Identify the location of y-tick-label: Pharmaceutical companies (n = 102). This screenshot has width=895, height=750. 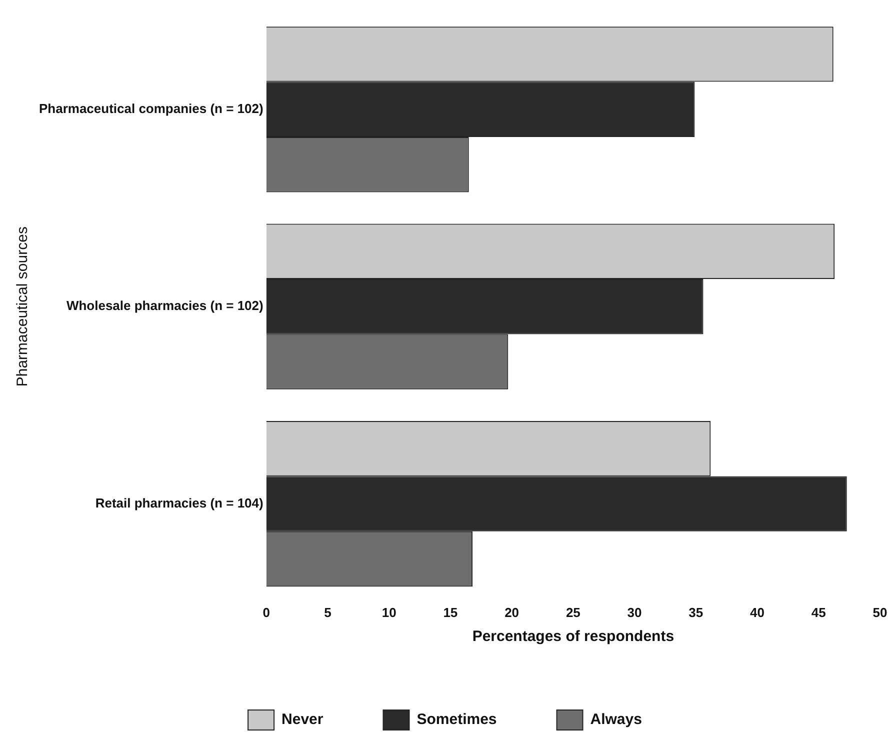
(151, 108).